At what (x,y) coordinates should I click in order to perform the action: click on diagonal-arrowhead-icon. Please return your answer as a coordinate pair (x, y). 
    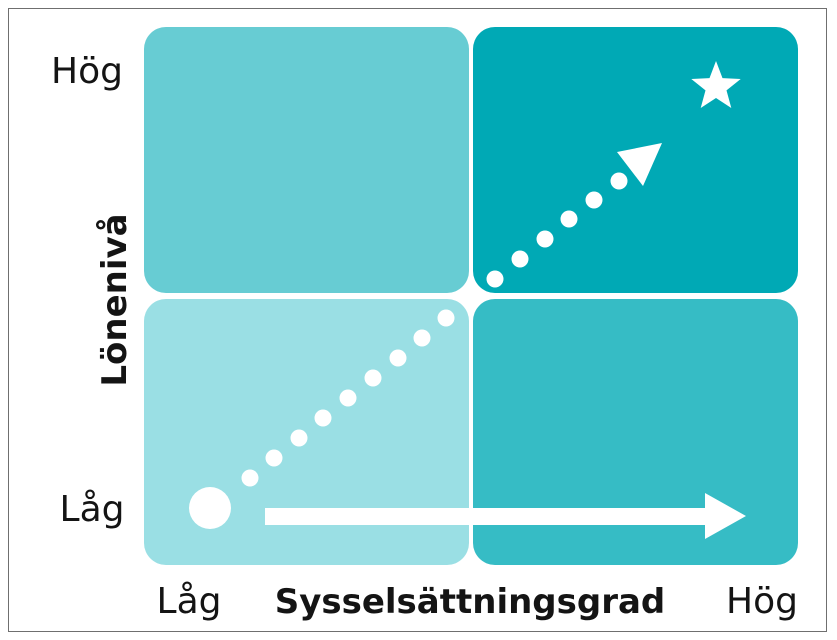
    Looking at the image, I should click on (639, 164).